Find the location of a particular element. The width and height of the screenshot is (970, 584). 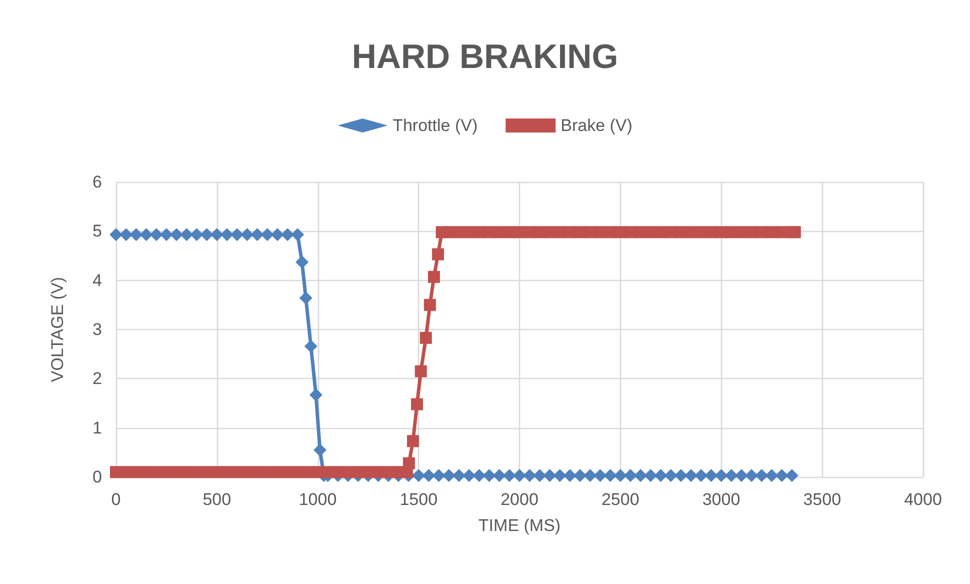

y-tick-label: 3 is located at coordinates (97, 329).